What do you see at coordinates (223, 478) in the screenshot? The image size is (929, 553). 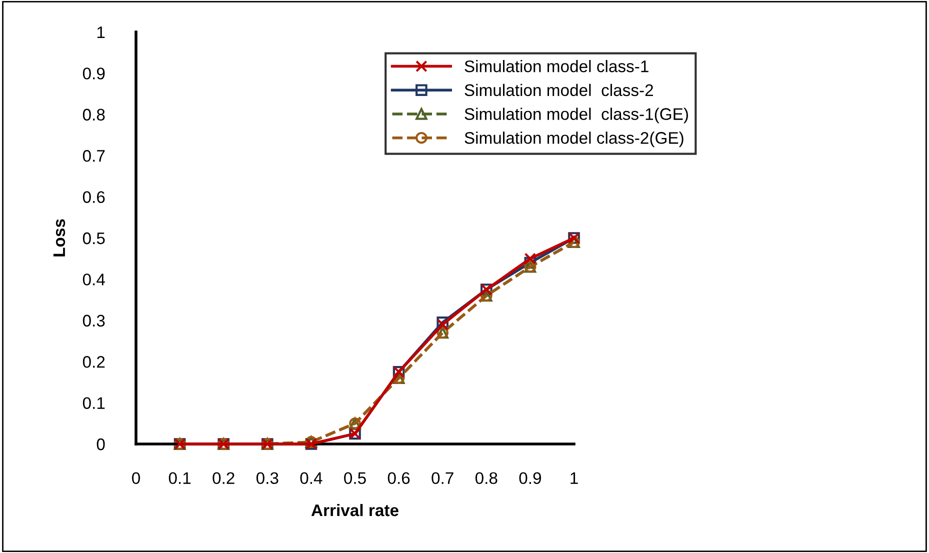 I see `x-tick-label: 0.2` at bounding box center [223, 478].